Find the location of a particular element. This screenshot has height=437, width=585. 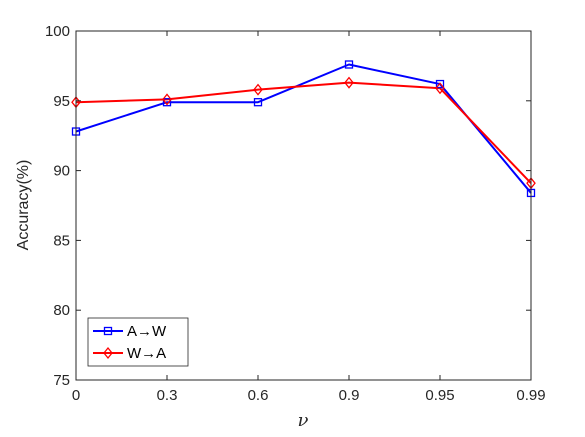

x-tick-label: 0.99 is located at coordinates (530, 395).